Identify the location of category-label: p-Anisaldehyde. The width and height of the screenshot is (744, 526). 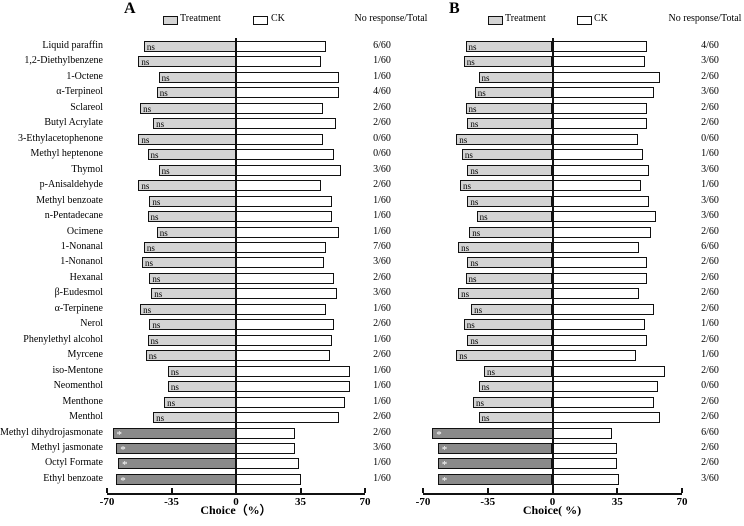
(71, 184).